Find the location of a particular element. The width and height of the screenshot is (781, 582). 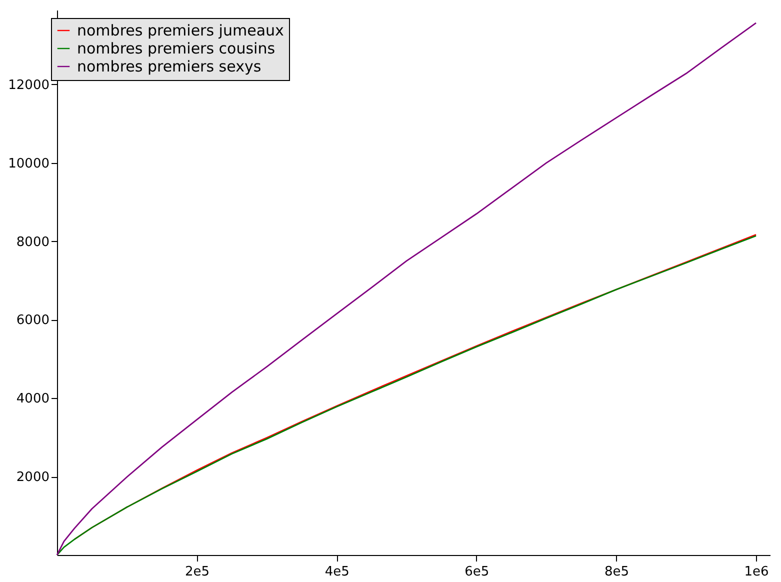

y-tick-label: 2000 is located at coordinates (33, 478).